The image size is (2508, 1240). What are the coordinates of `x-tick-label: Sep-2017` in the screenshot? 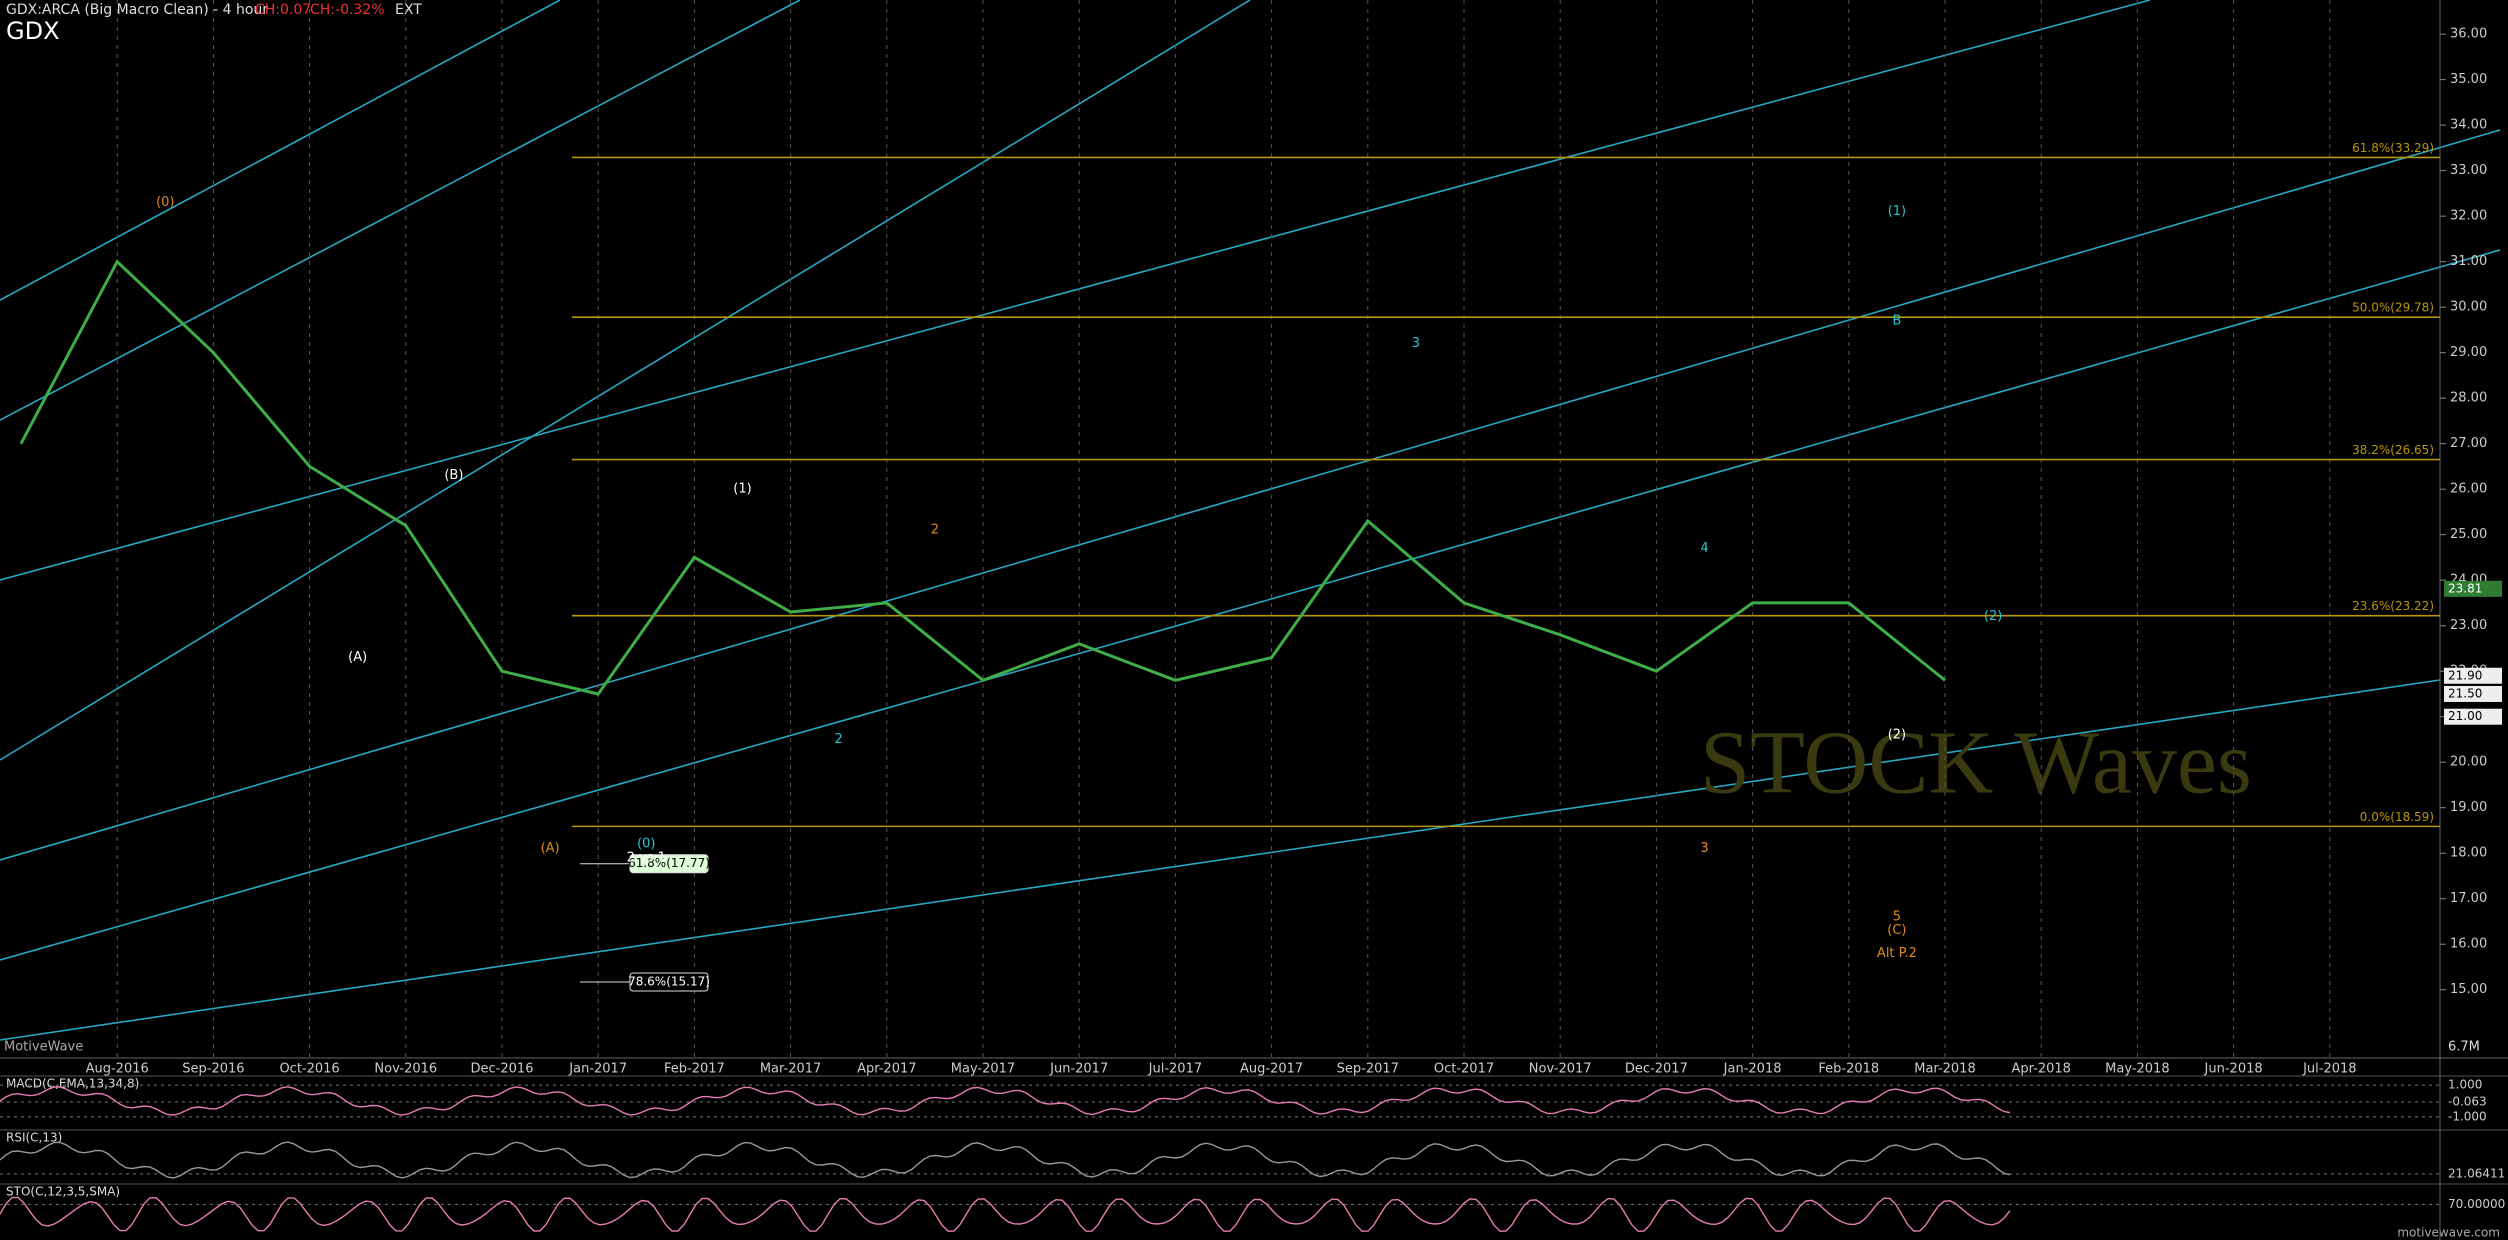 It's located at (1368, 1069).